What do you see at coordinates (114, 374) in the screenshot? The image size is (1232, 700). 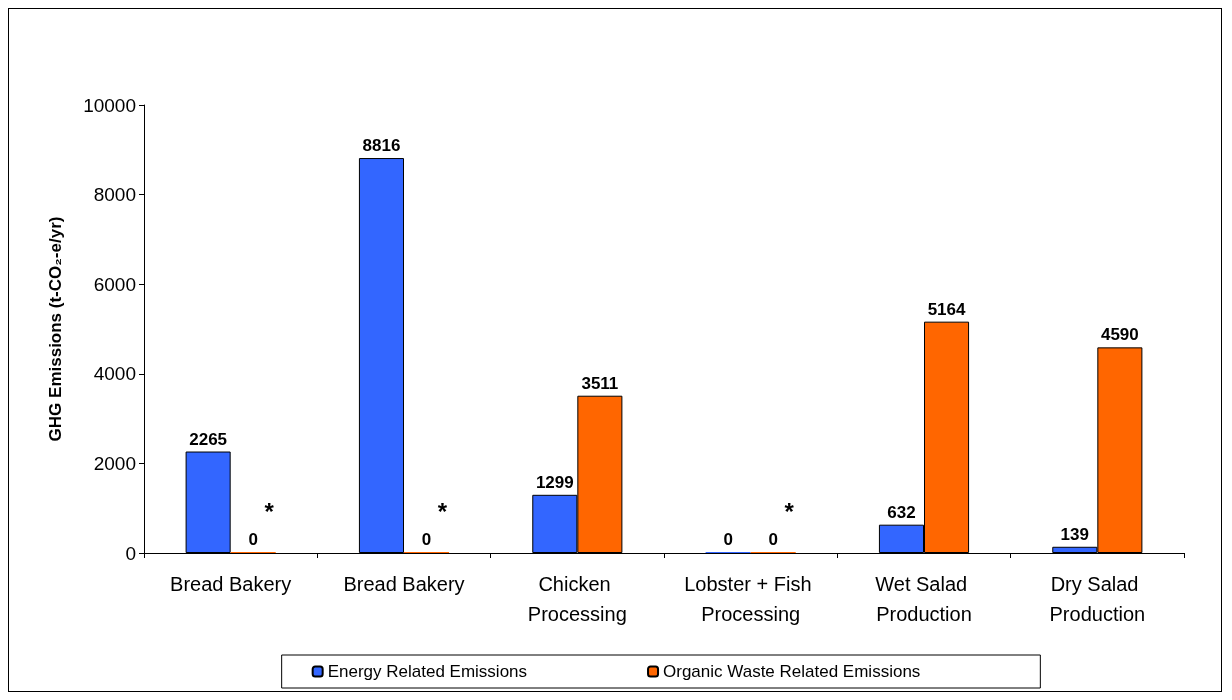 I see `y-tick-label: 4000` at bounding box center [114, 374].